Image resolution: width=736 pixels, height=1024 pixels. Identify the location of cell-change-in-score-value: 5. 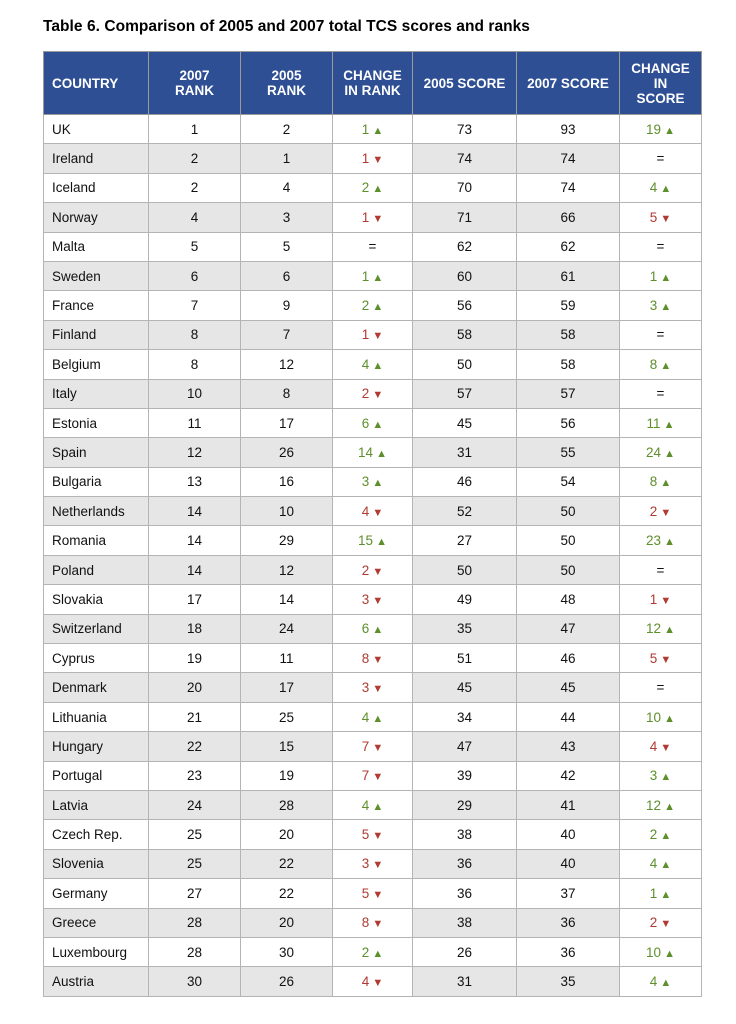
(653, 217).